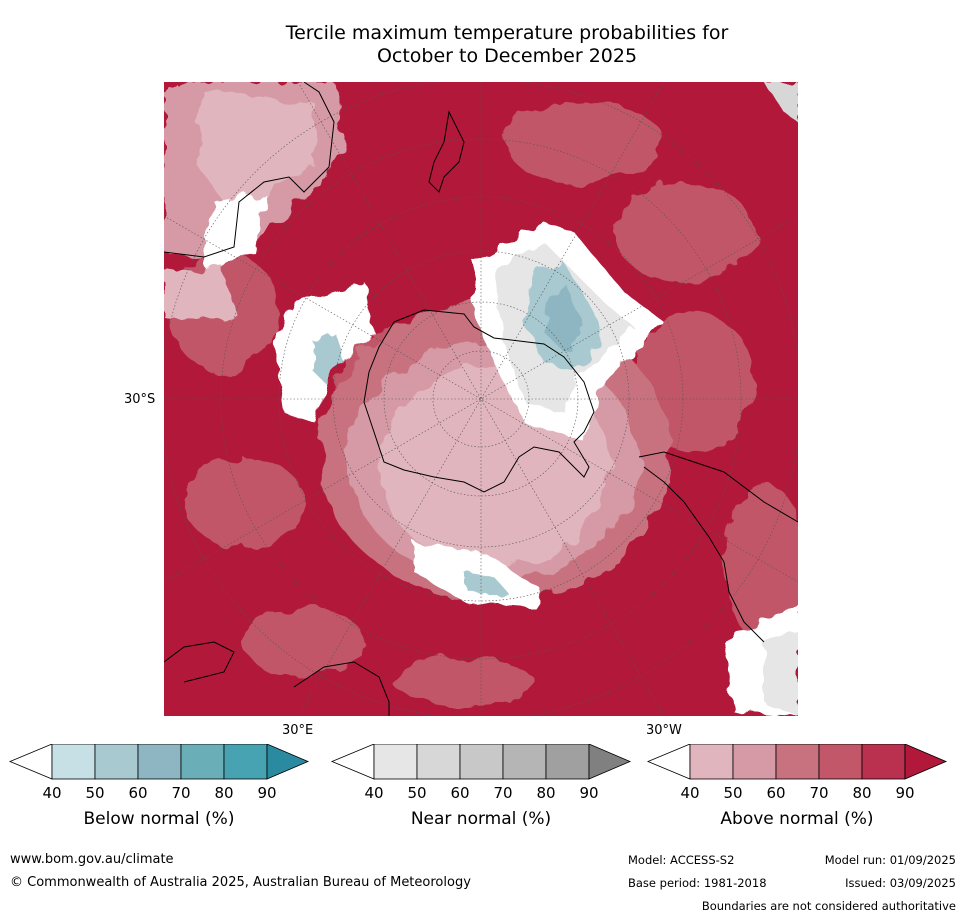  I want to click on above-tick: 70, so click(819, 793).